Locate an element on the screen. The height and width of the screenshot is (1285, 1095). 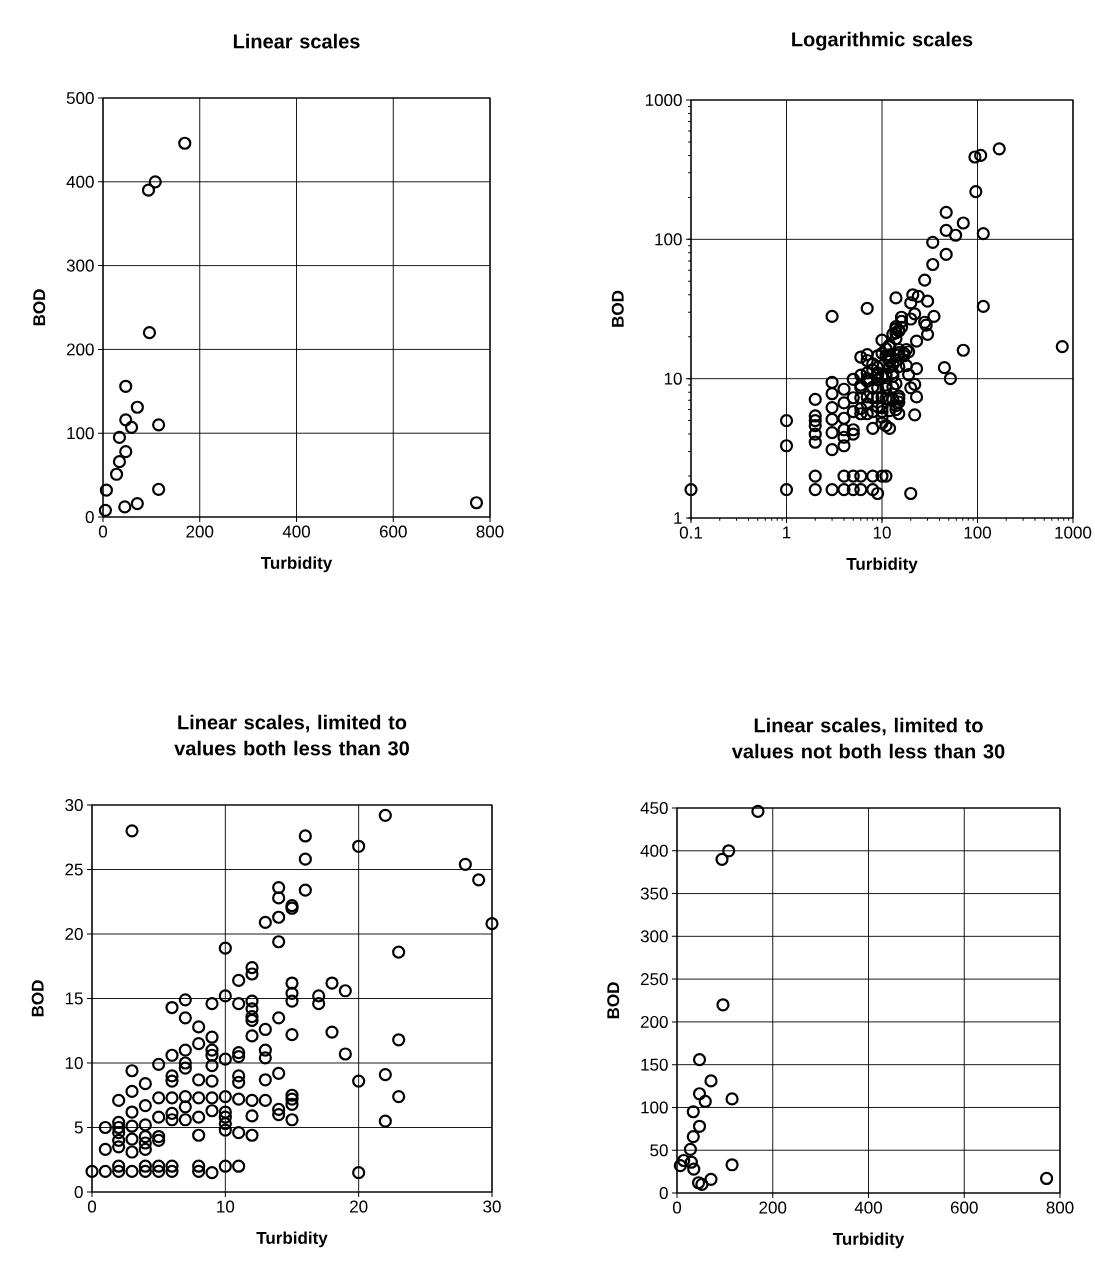
x-tick-label: 100 is located at coordinates (977, 532).